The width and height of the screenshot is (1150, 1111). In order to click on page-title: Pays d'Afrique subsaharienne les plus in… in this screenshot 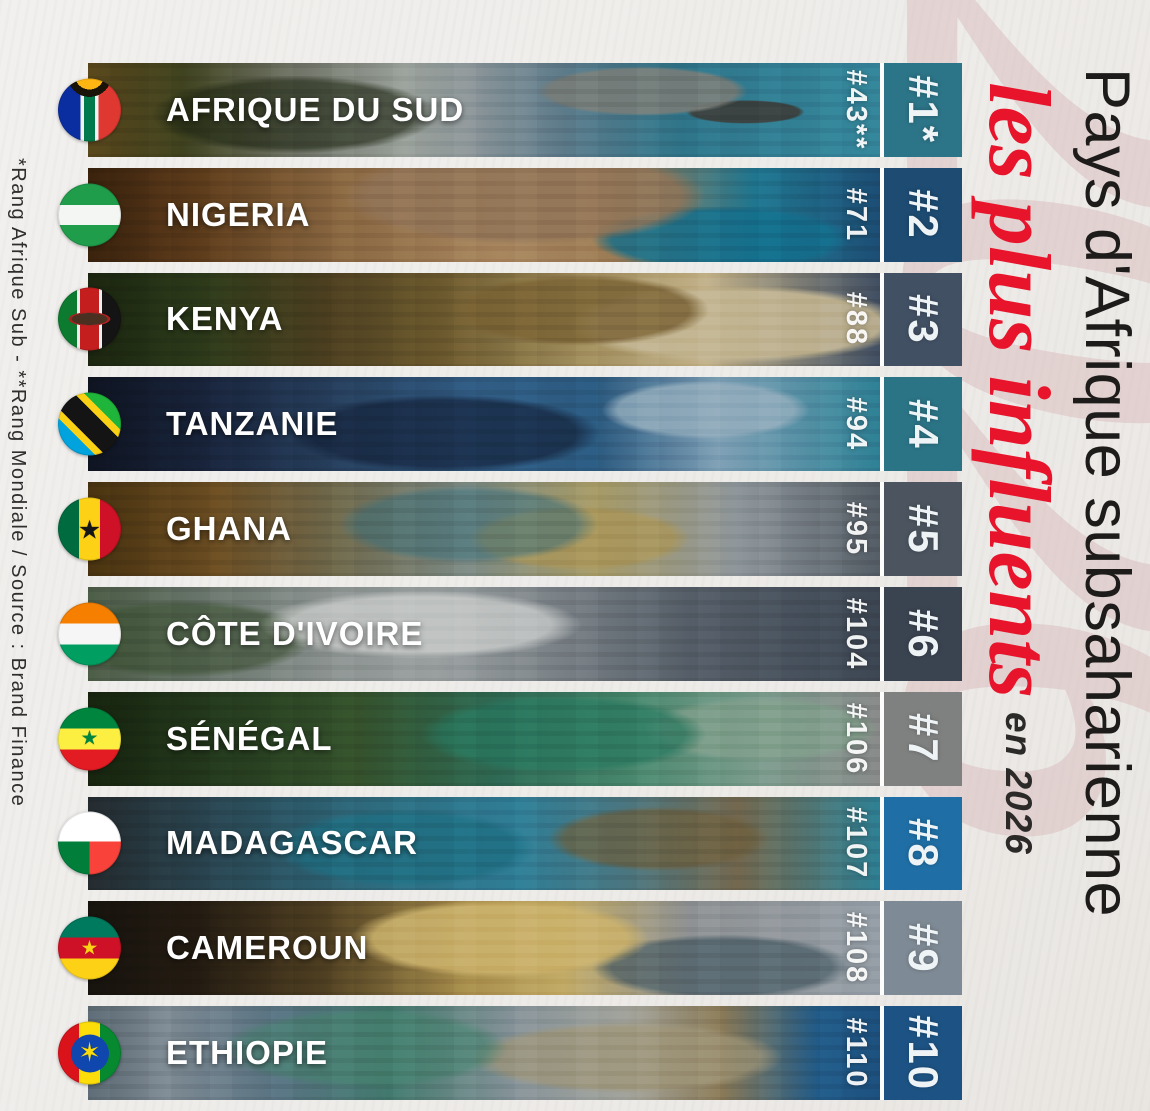, I will do `click(1057, 493)`.